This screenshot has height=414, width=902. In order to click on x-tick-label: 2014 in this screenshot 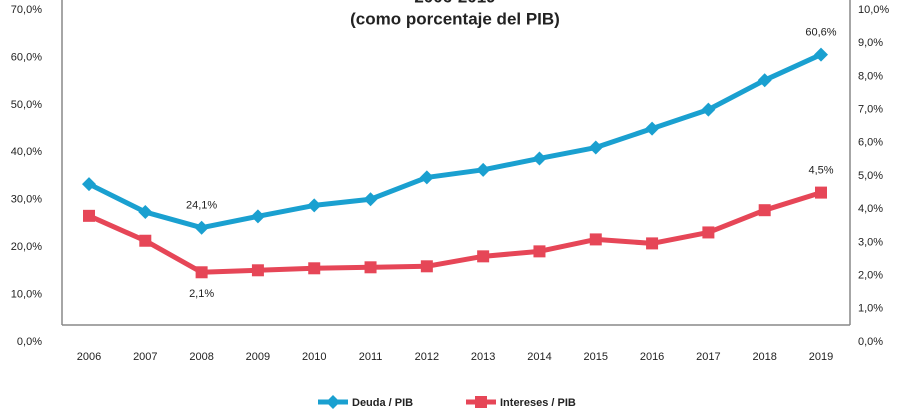, I will do `click(539, 357)`.